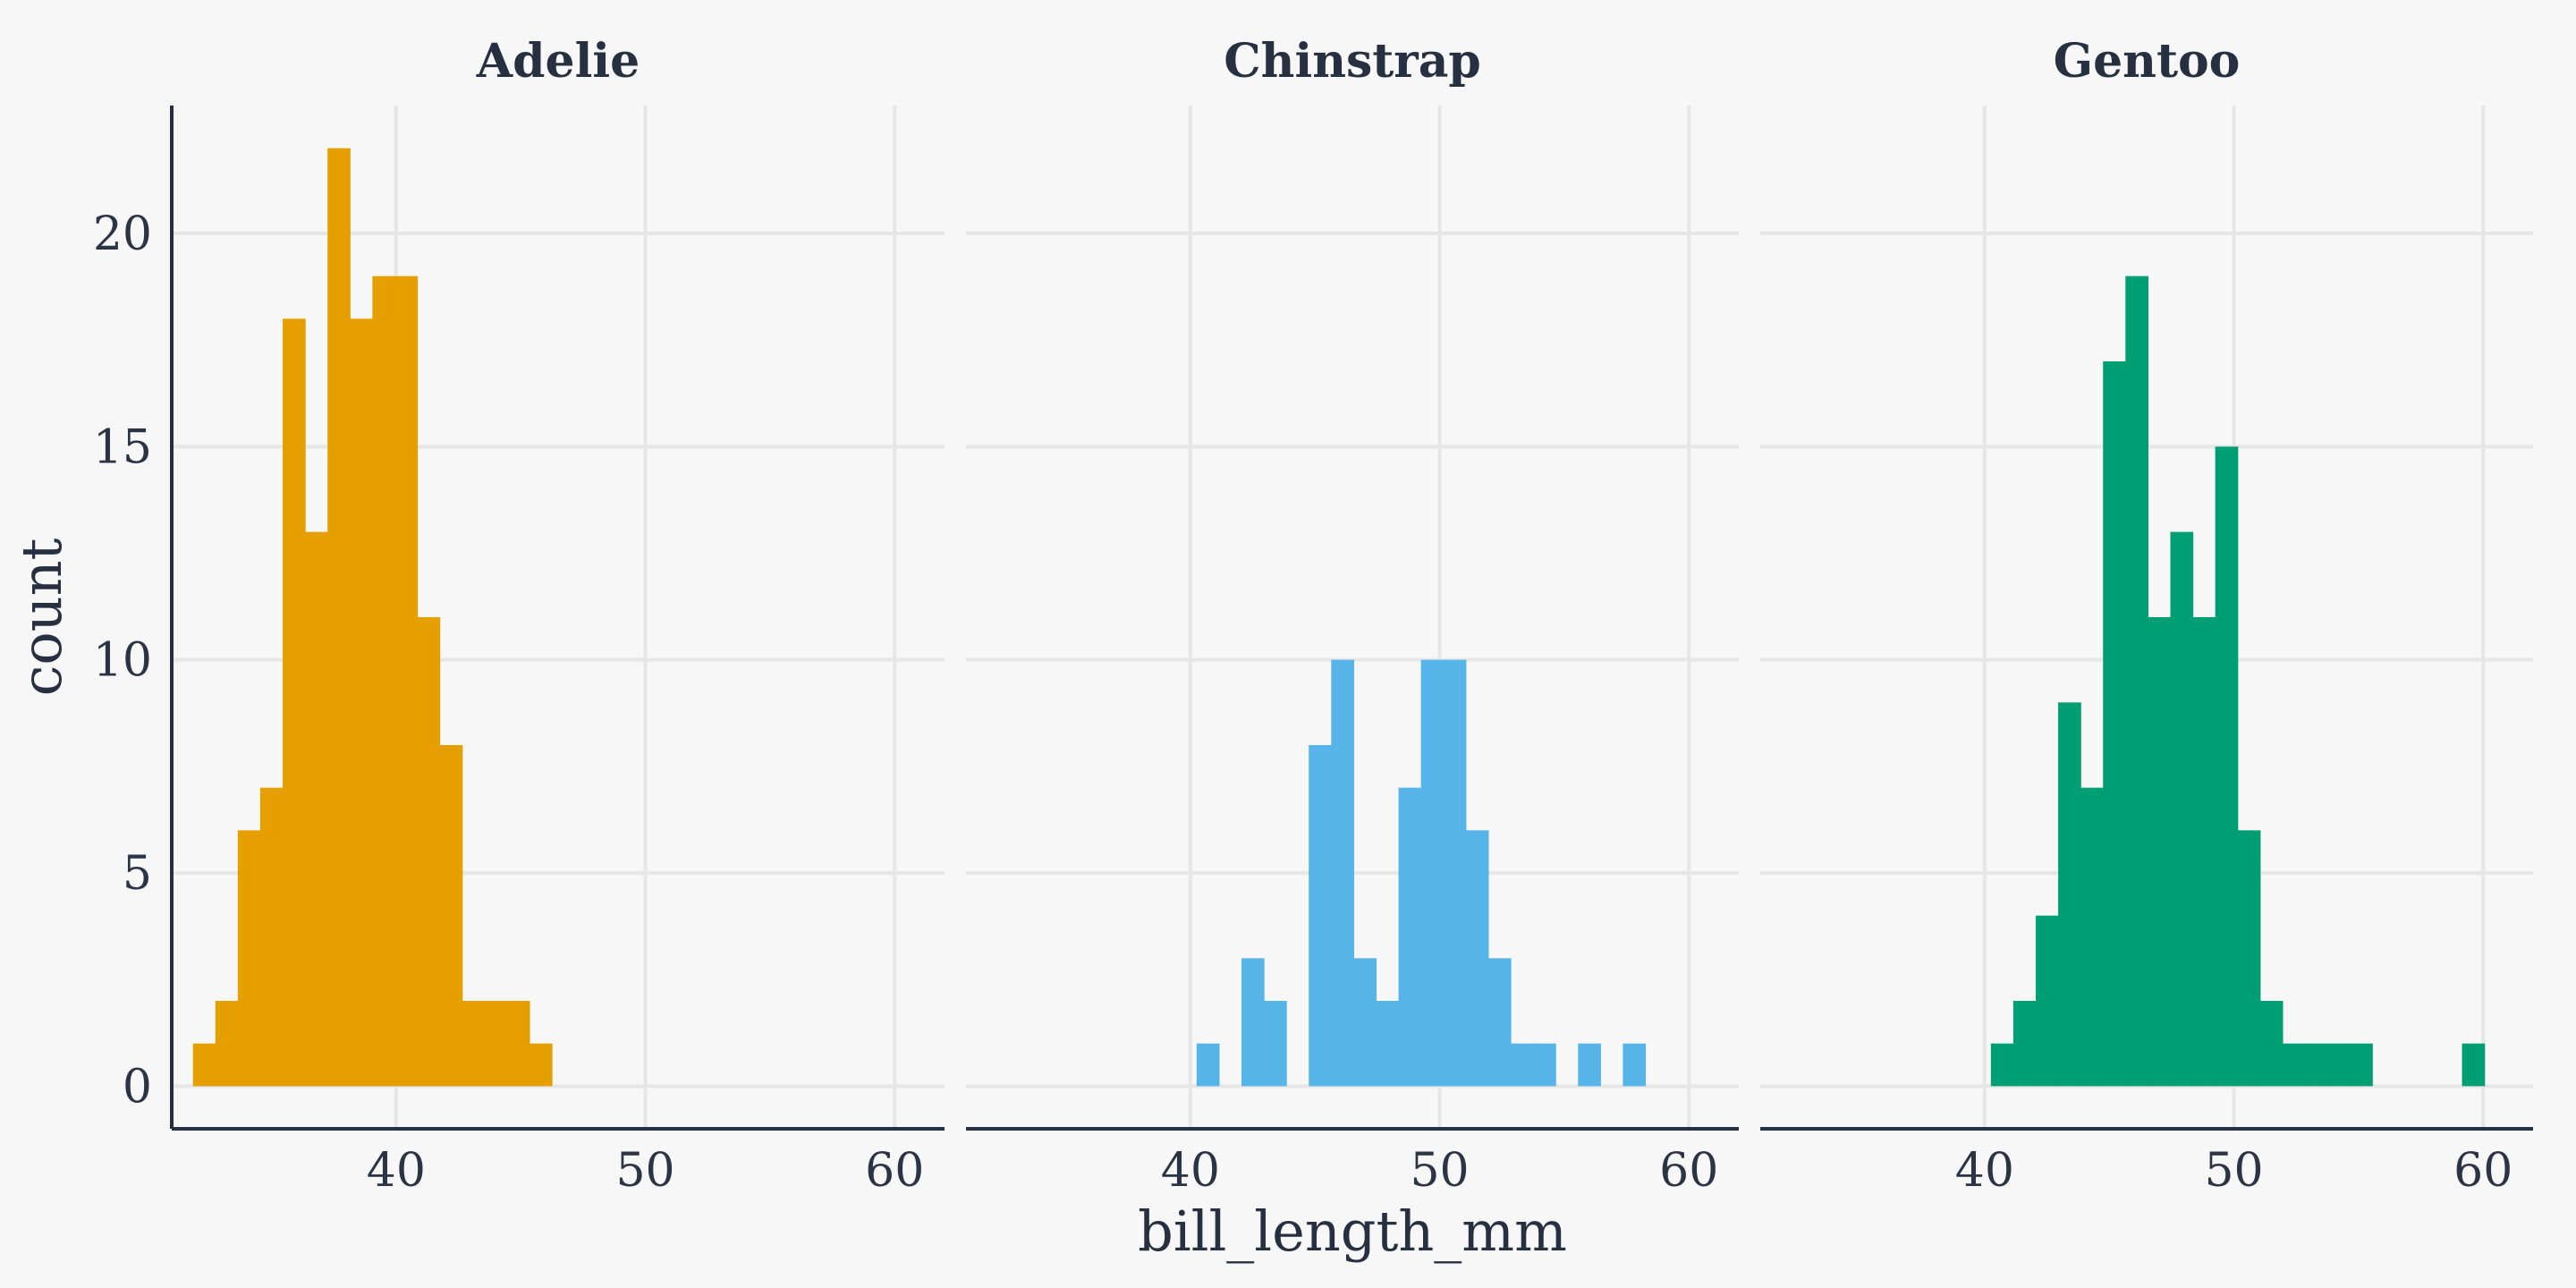  What do you see at coordinates (1352, 61) in the screenshot?
I see `facet-title: Chinstrap` at bounding box center [1352, 61].